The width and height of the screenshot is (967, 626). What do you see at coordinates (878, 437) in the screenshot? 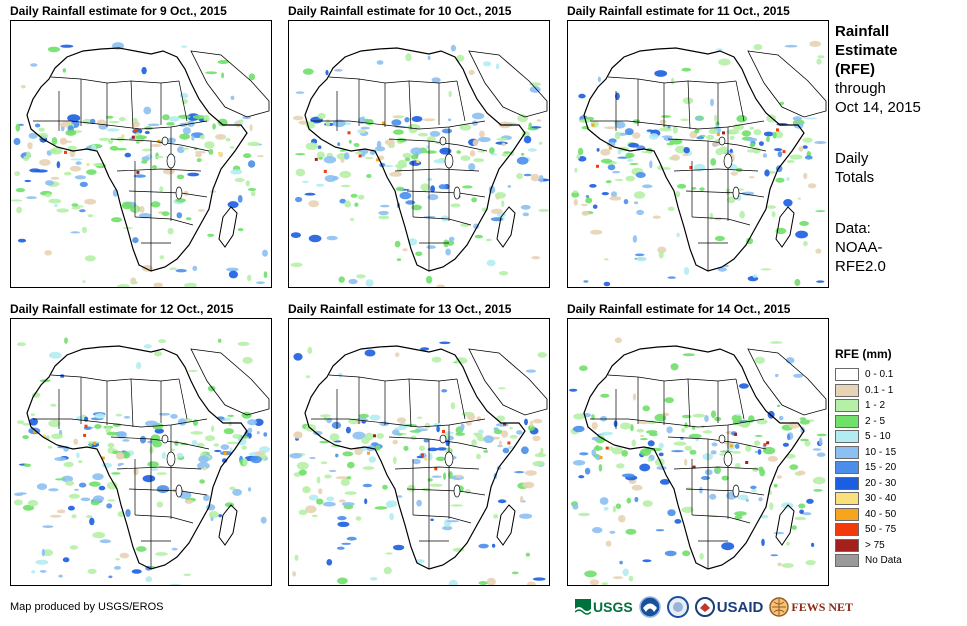
I see `legend-label: 5 - 10` at bounding box center [878, 437].